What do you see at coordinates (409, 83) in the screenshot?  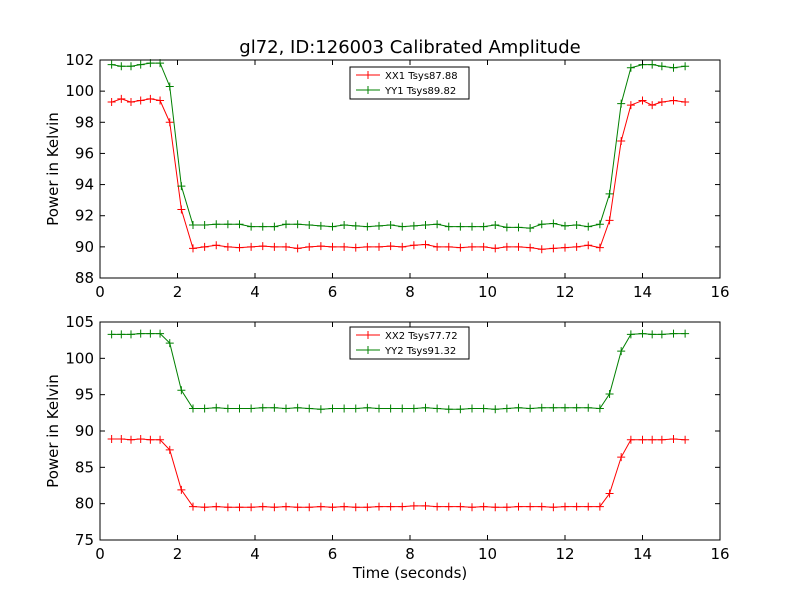 I see `legend-1: XX1 Tsys87.88 YY1 Tsys89.82` at bounding box center [409, 83].